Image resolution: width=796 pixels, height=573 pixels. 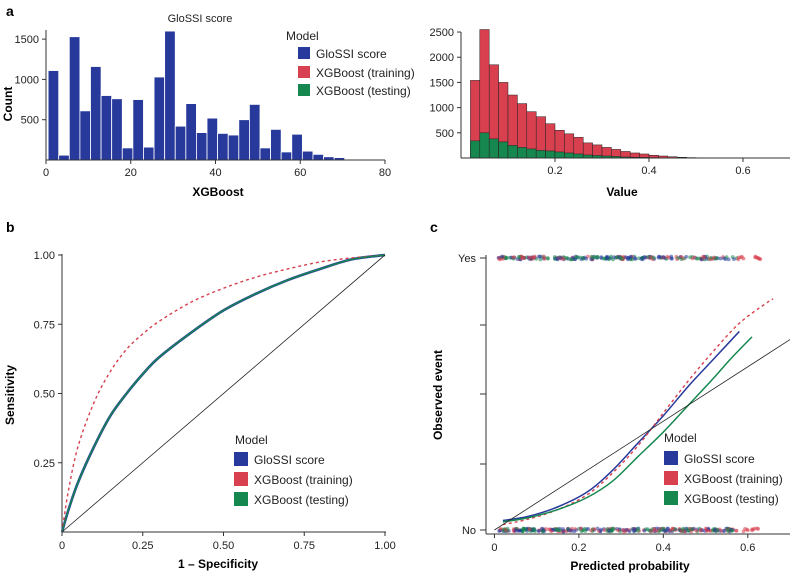 I want to click on calibration-line-xgboost-testing, so click(x=627, y=429).